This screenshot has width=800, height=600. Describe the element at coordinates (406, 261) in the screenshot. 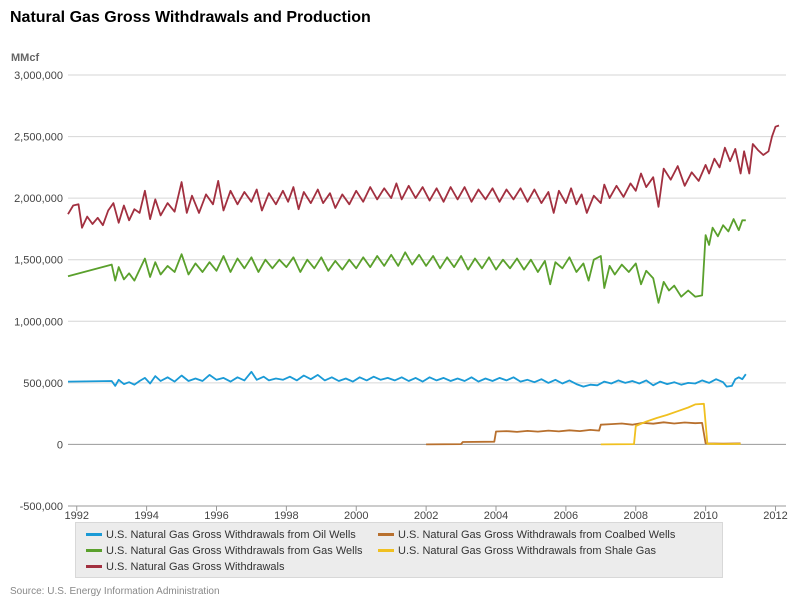

I see `series-line-gas-wells` at that location.